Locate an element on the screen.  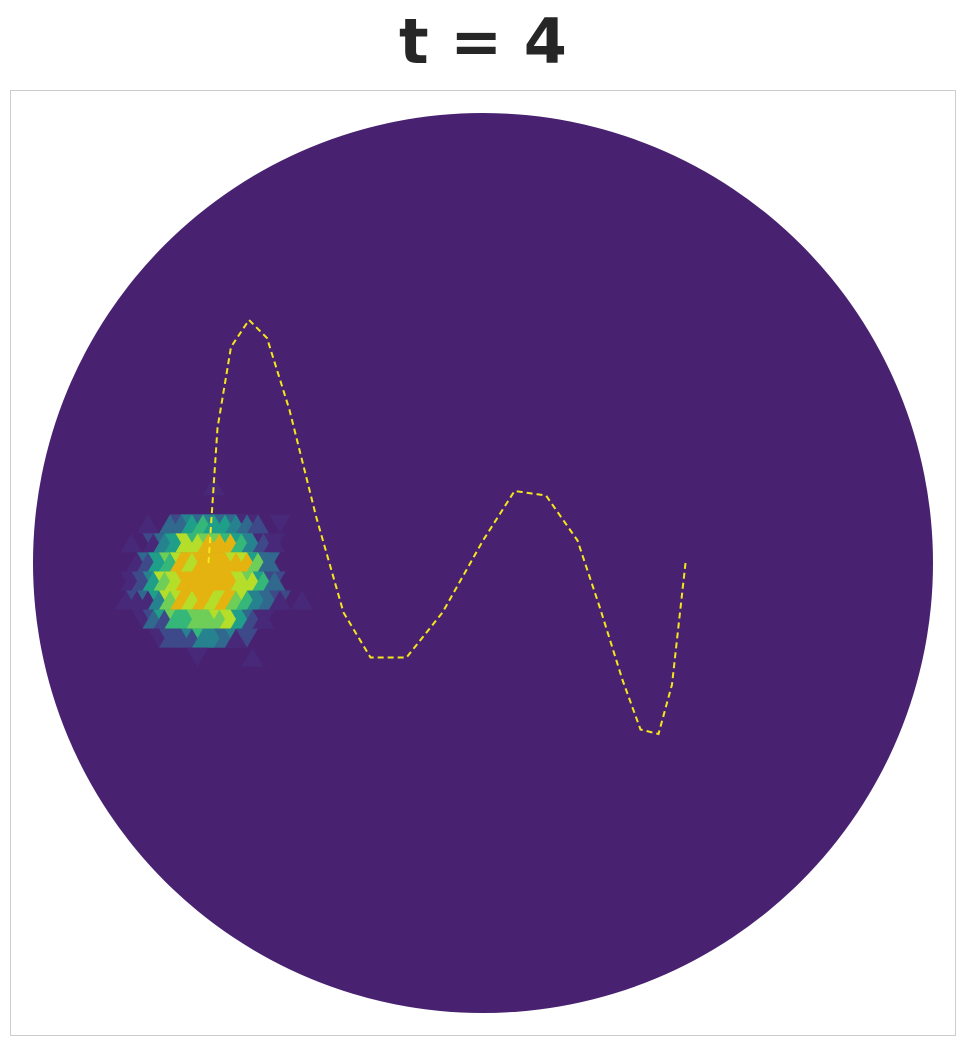
chart-title: t = 4 is located at coordinates (483, 41).